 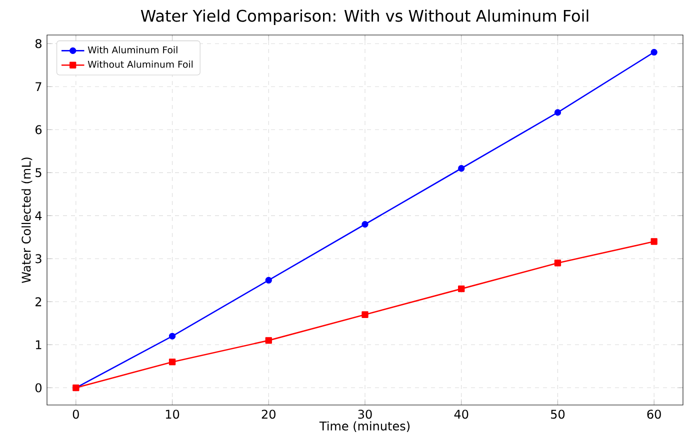 What do you see at coordinates (38, 215) in the screenshot?
I see `y-tick-label: 4` at bounding box center [38, 215].